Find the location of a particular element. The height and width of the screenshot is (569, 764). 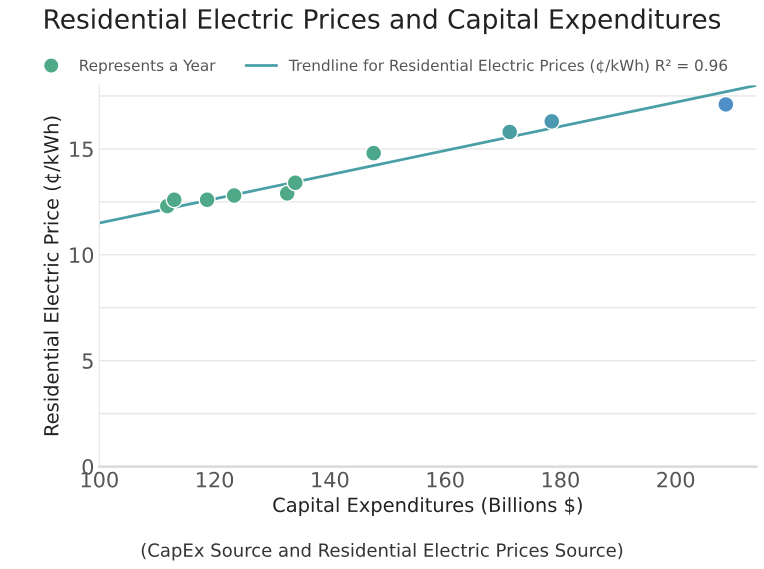

x-tick-label: 160 is located at coordinates (446, 480).